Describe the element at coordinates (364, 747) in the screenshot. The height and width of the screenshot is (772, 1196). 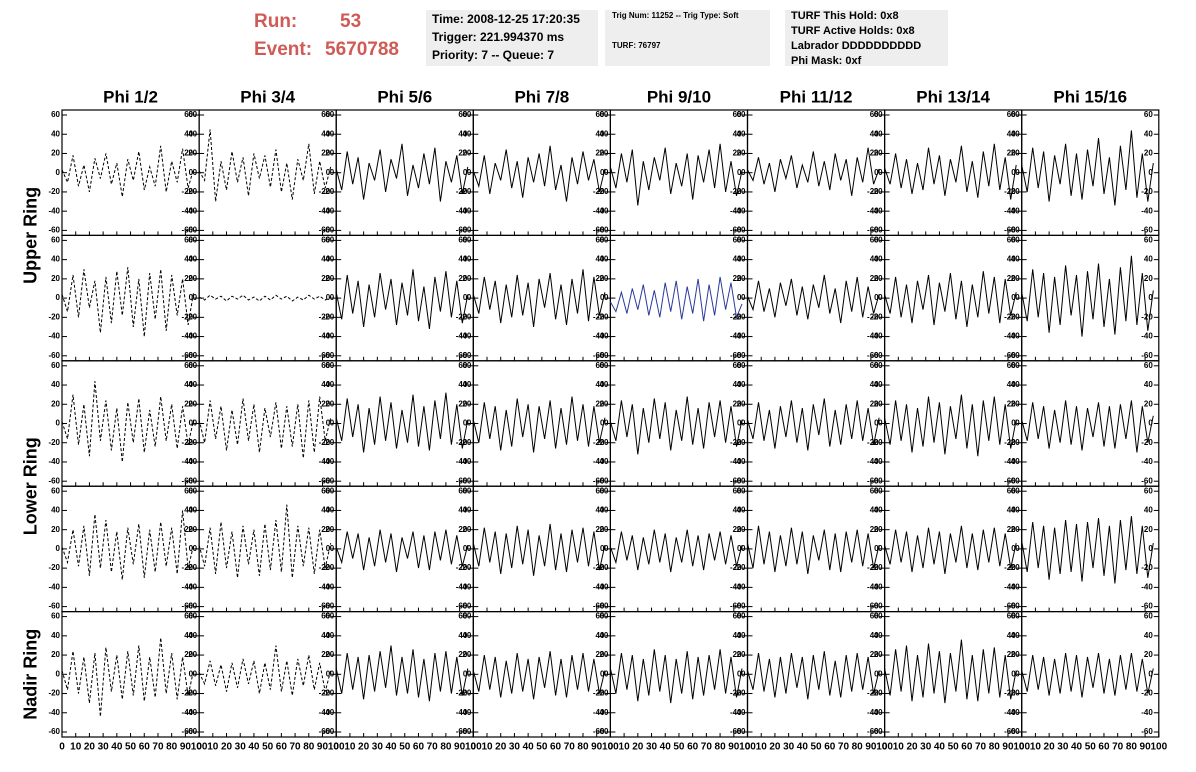
I see `x-tick-label: 20` at that location.